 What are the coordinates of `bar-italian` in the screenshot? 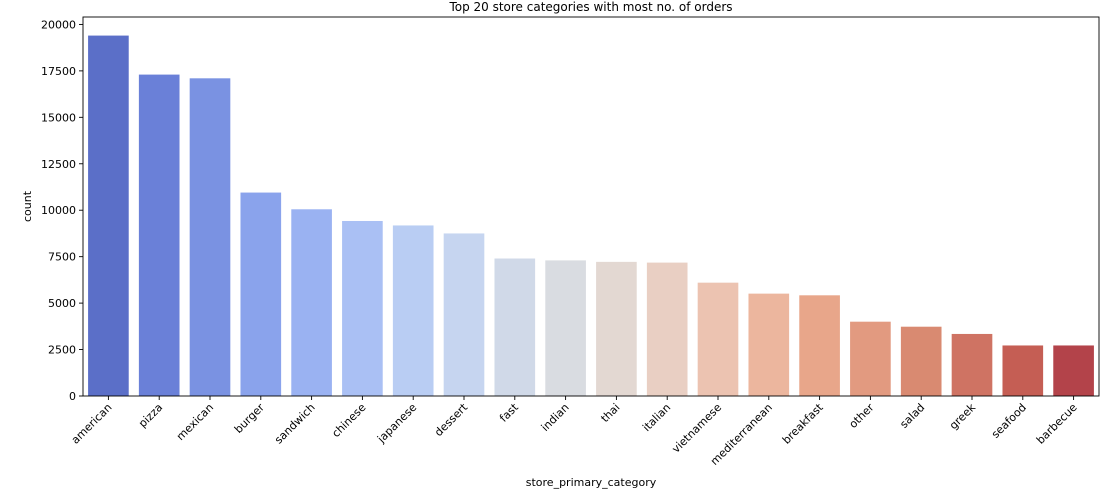 It's located at (667, 329).